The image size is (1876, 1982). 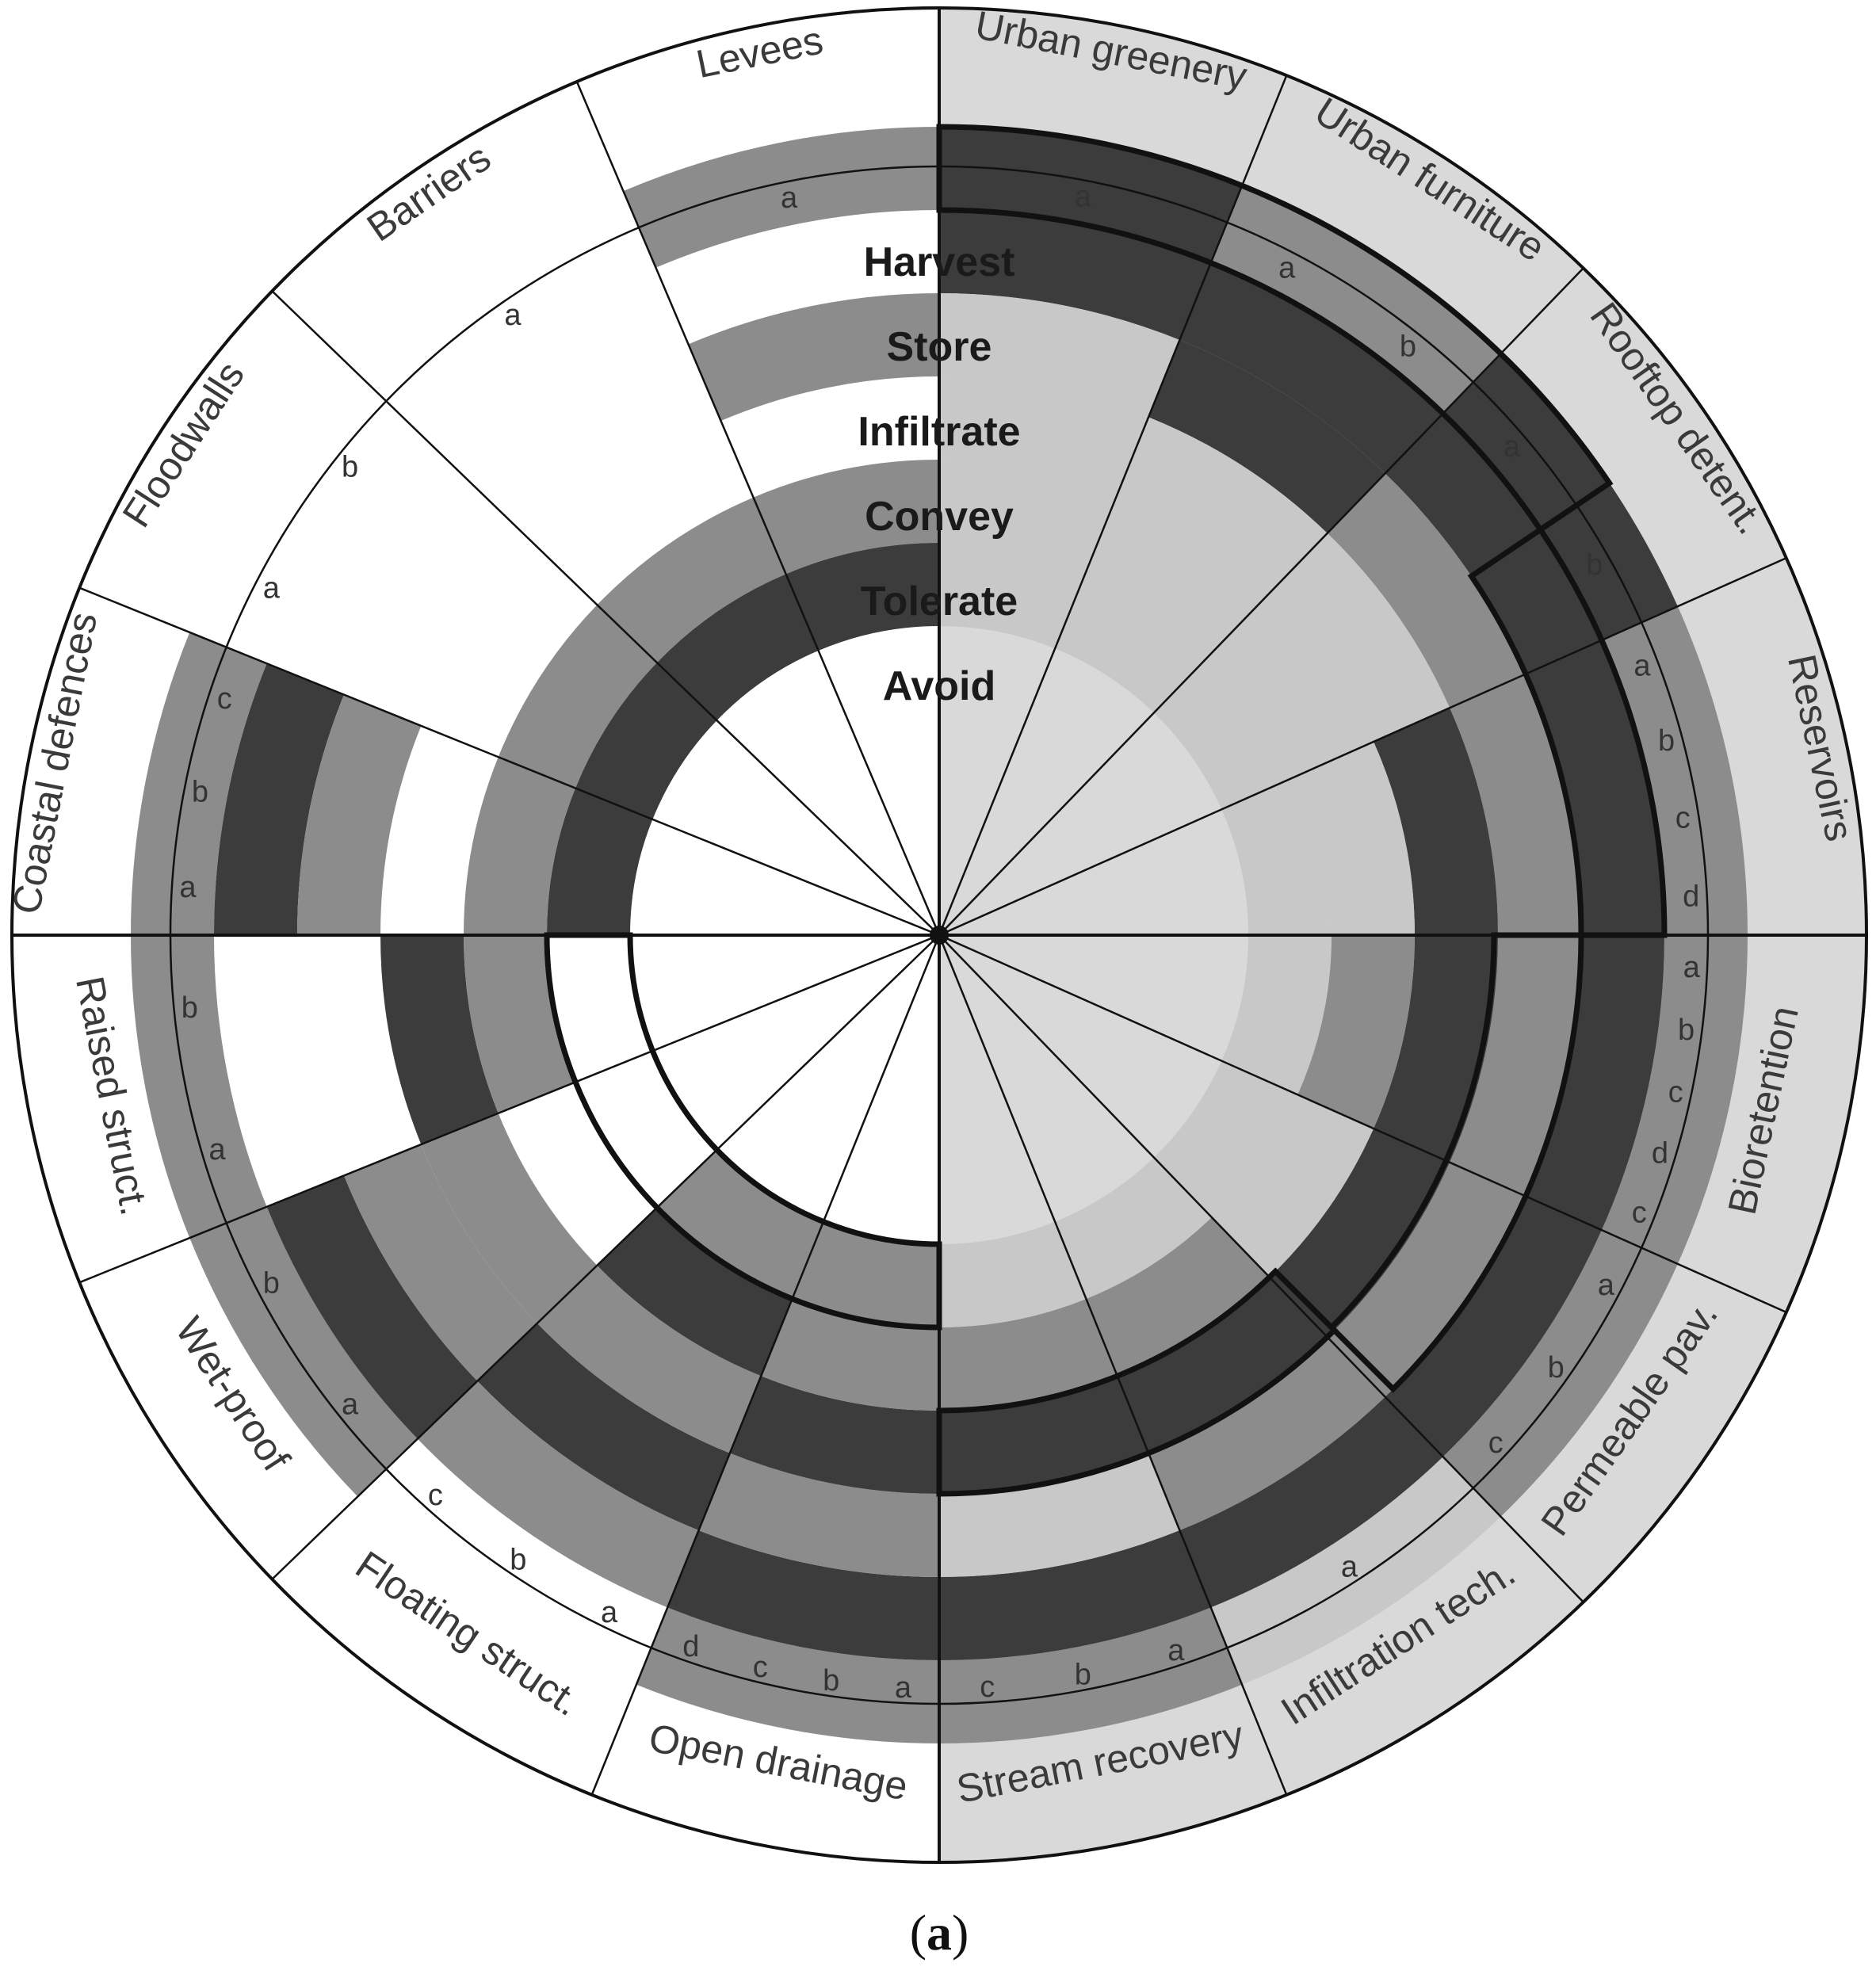 What do you see at coordinates (818, 1515) in the screenshot?
I see `band-open-drainage-infiltrate` at bounding box center [818, 1515].